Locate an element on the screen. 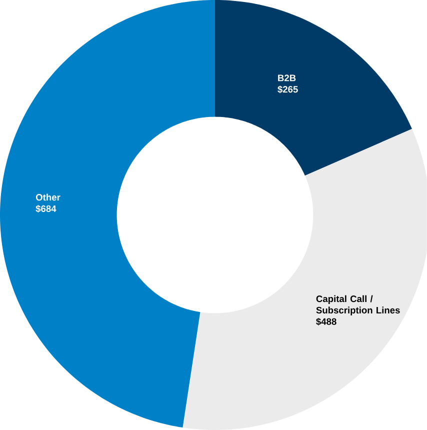 Image resolution: width=427 pixels, height=430 pixels. slice-label: Capital Call / Subscription Lines is located at coordinates (358, 305).